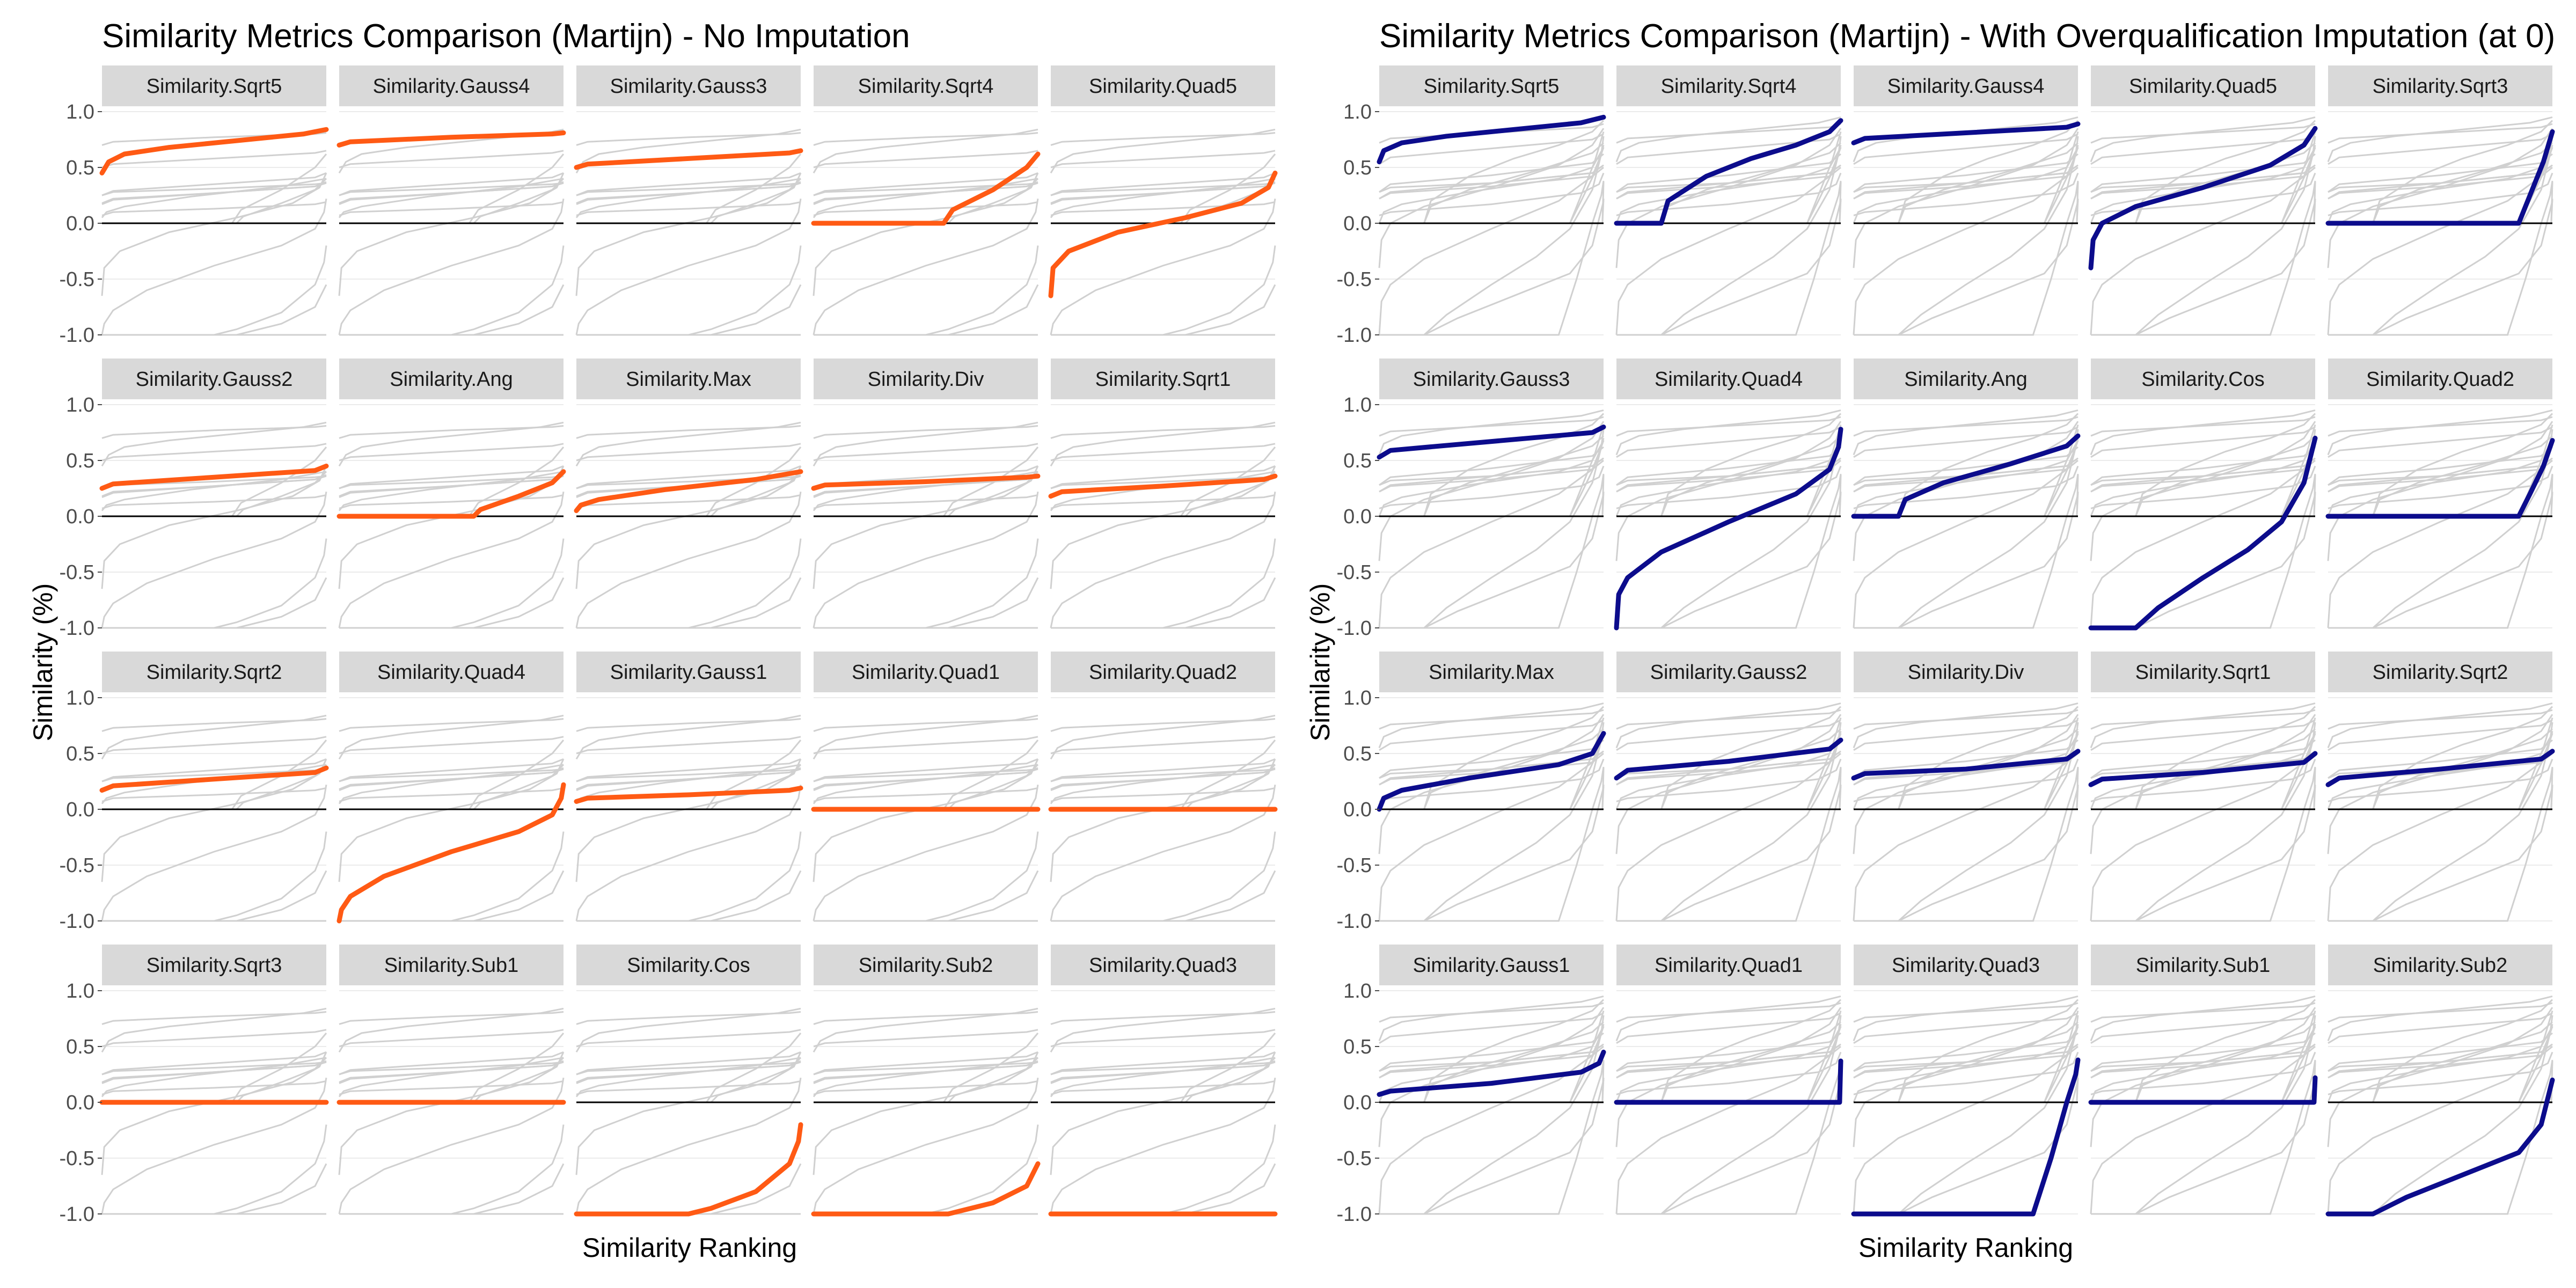 Image resolution: width=2576 pixels, height=1288 pixels. Describe the element at coordinates (451, 672) in the screenshot. I see `facet-strip-label: Similarity.Quad4` at that location.